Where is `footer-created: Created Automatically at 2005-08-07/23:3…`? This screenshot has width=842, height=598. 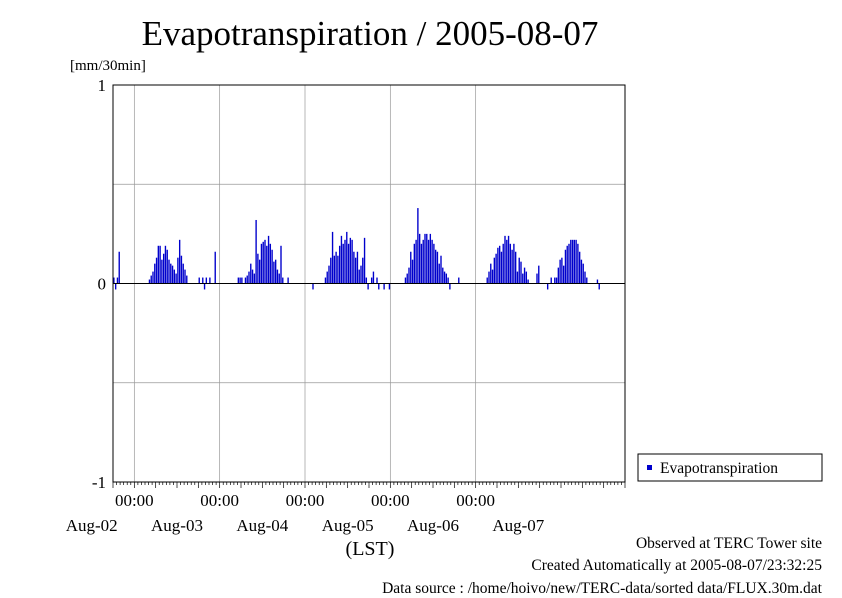
footer-created: Created Automatically at 2005-08-07/23:3… is located at coordinates (676, 565).